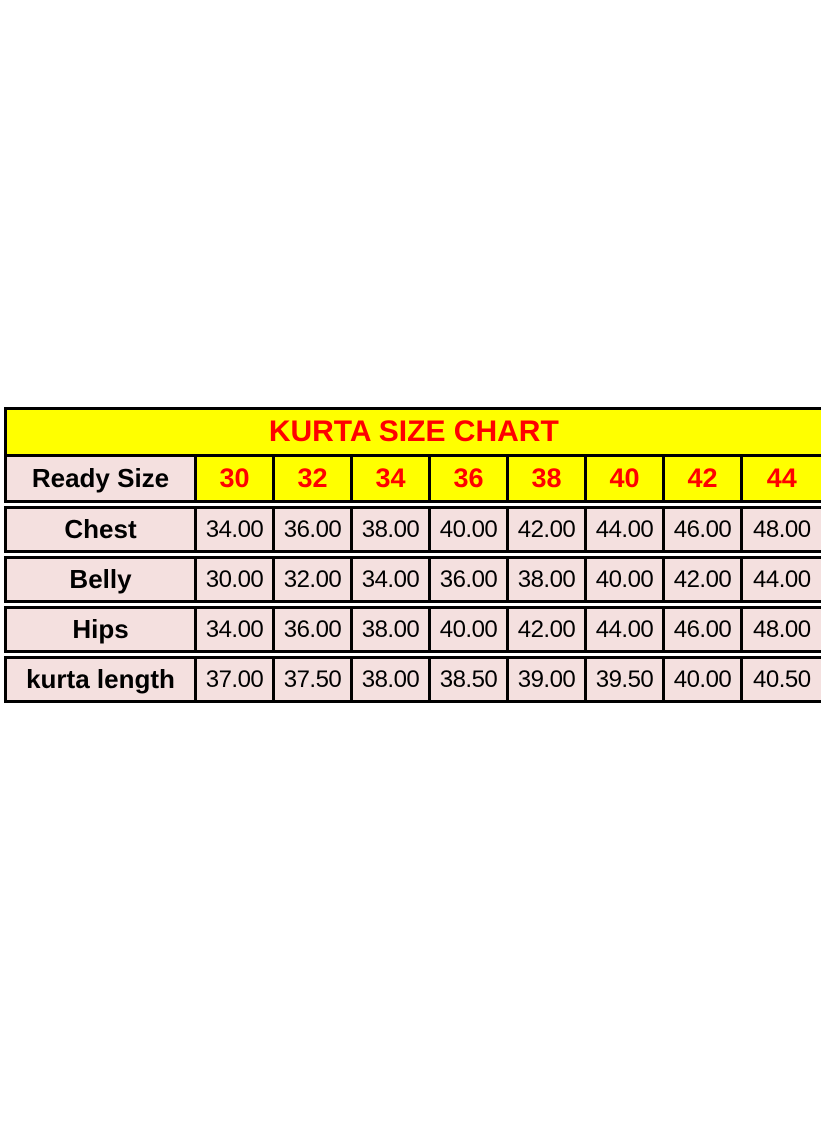 This screenshot has width=823, height=1132. I want to click on row-label: kurta length, so click(100, 678).